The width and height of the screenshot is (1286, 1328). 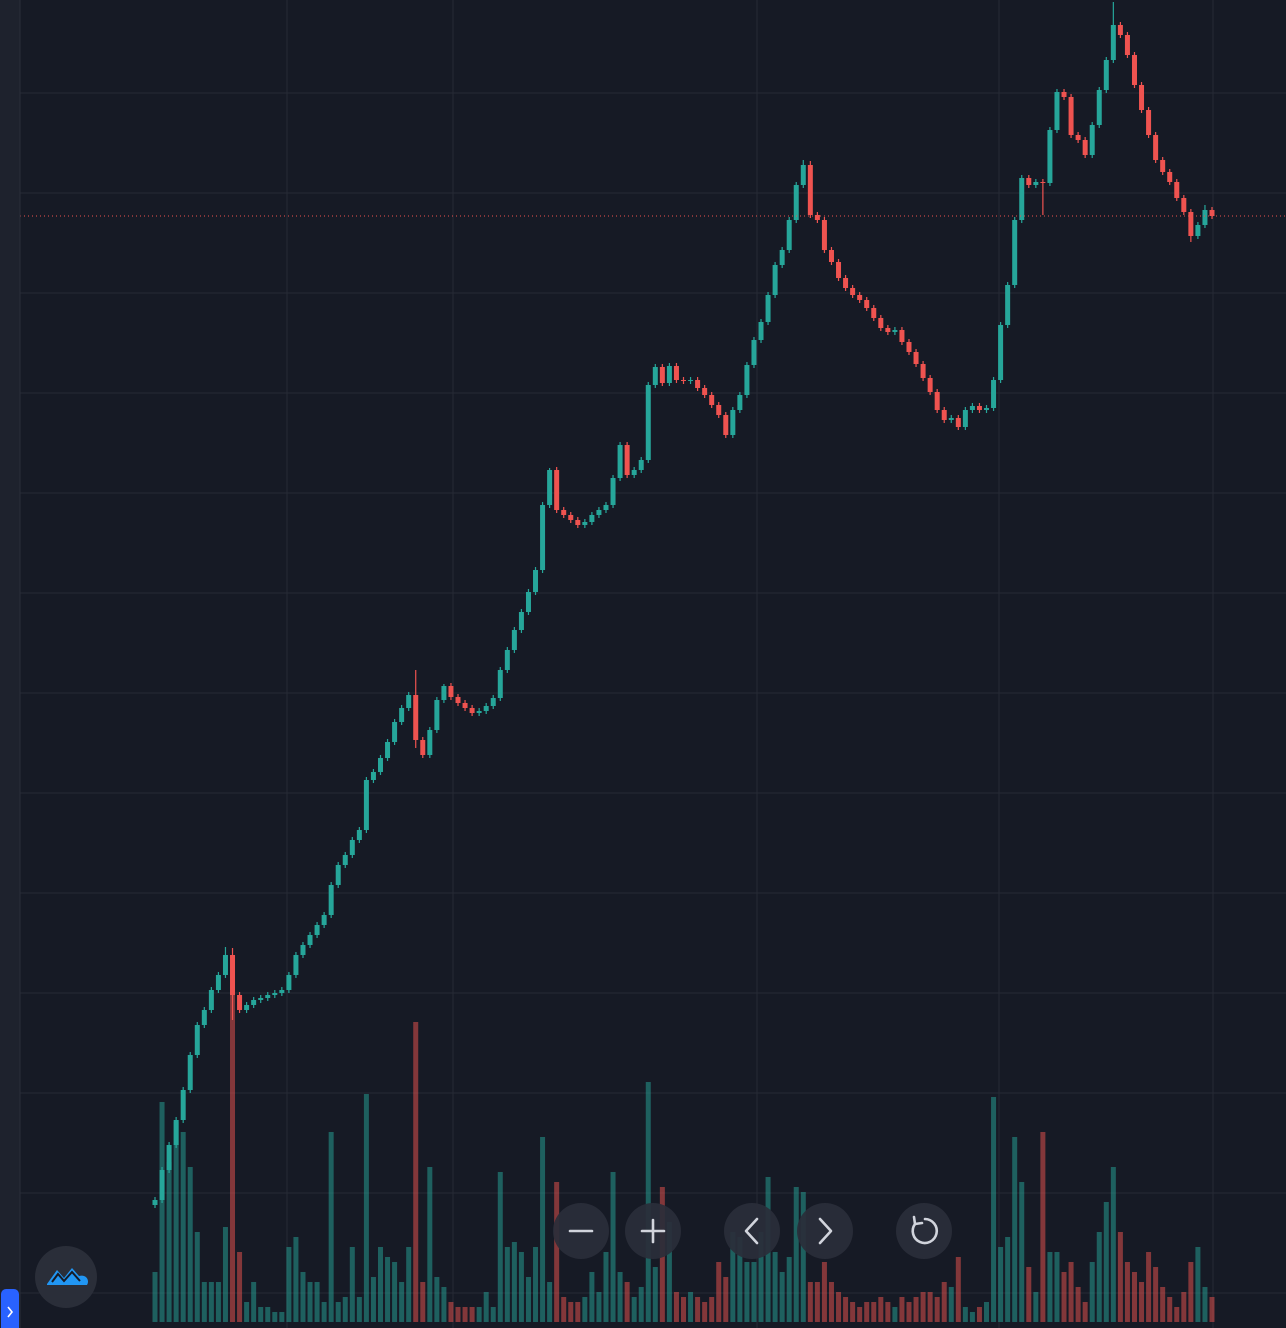 I want to click on sidebar-toggle, so click(x=10, y=1308).